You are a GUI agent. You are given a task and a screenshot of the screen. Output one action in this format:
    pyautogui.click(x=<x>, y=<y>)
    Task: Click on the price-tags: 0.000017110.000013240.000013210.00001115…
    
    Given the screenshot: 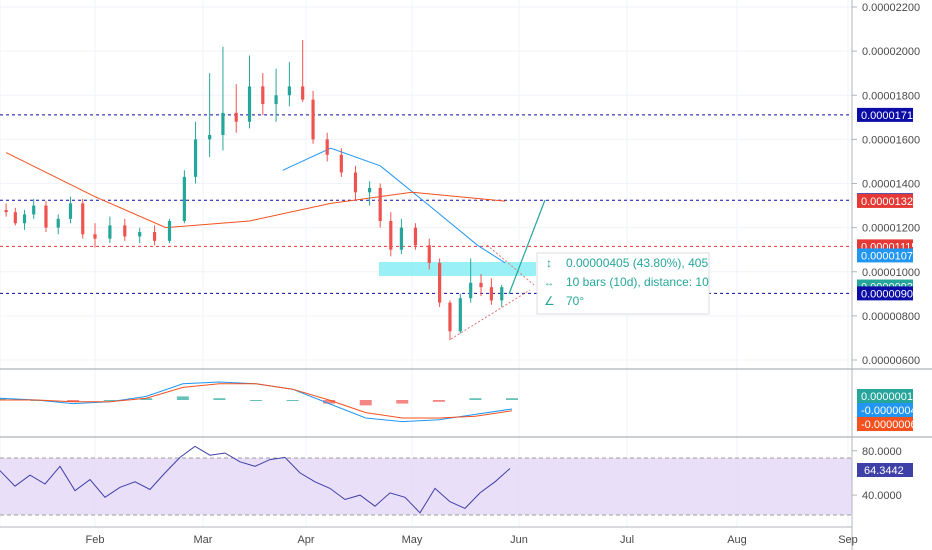 What is the action you would take?
    pyautogui.click(x=888, y=204)
    